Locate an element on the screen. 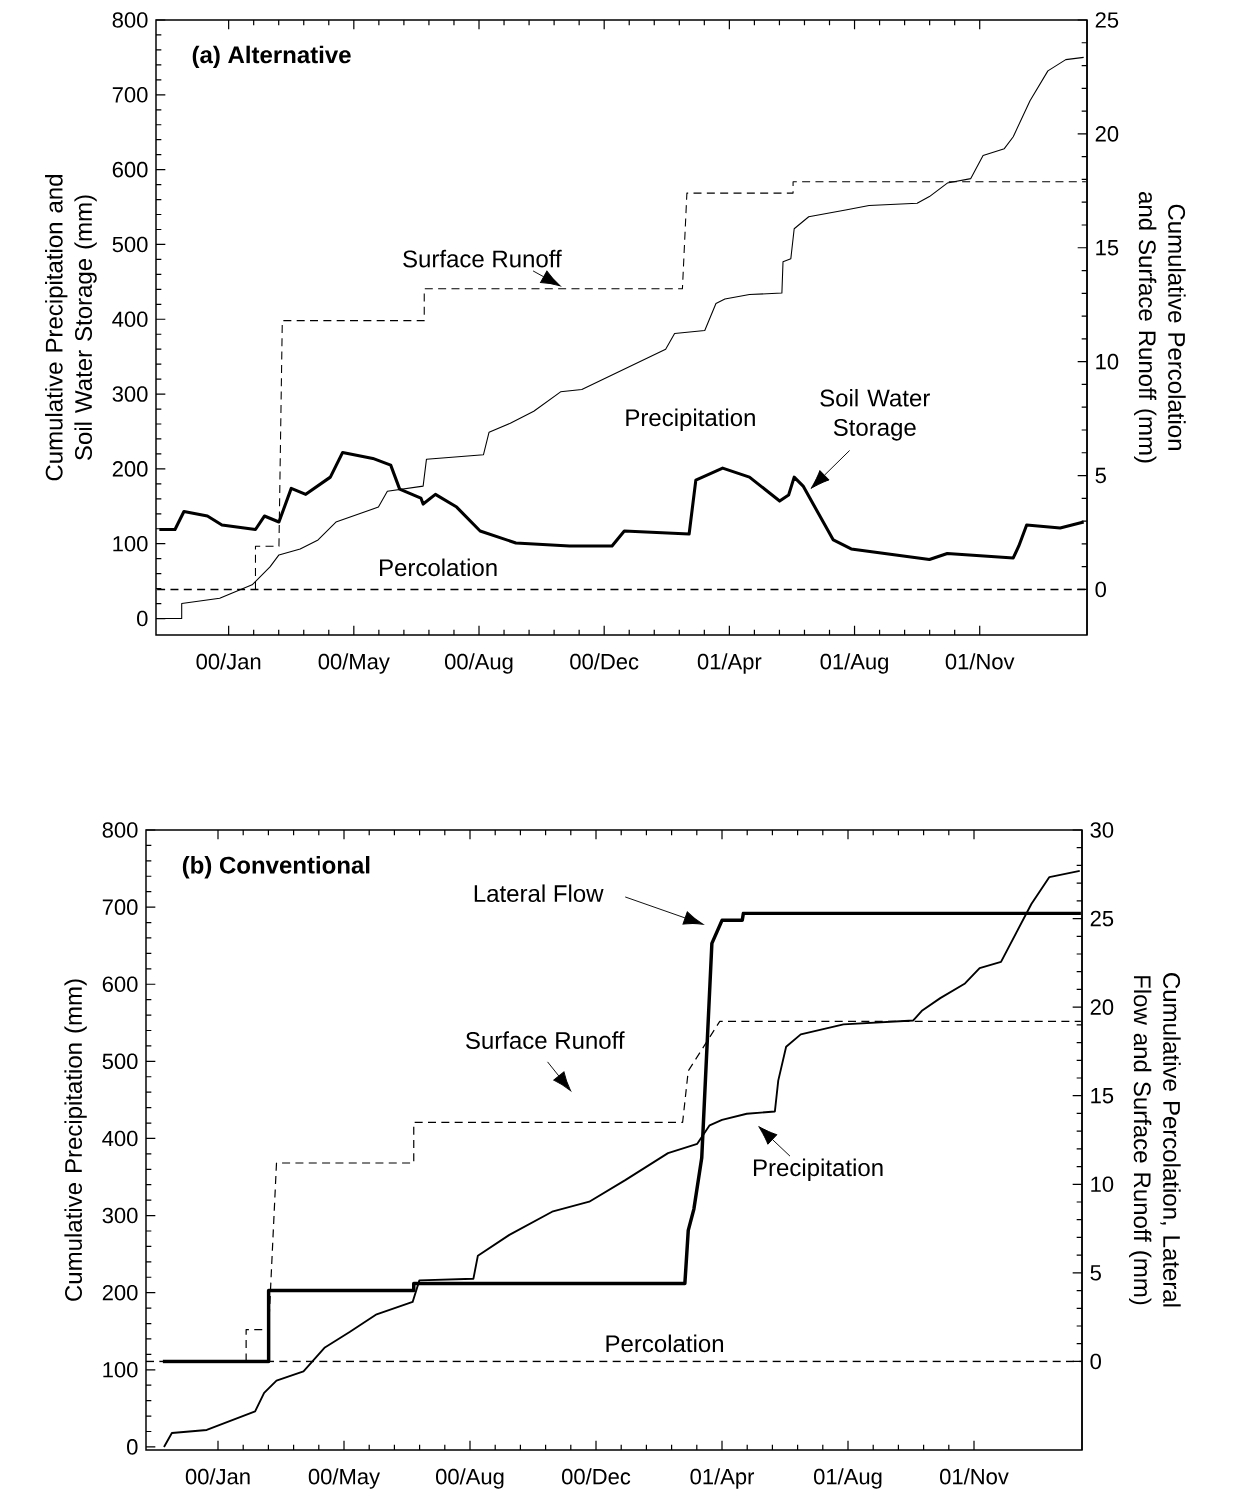  y-axis-title: Cumulative Precipitation and Soil Water Storage (mm) is located at coordinates (71, 328).